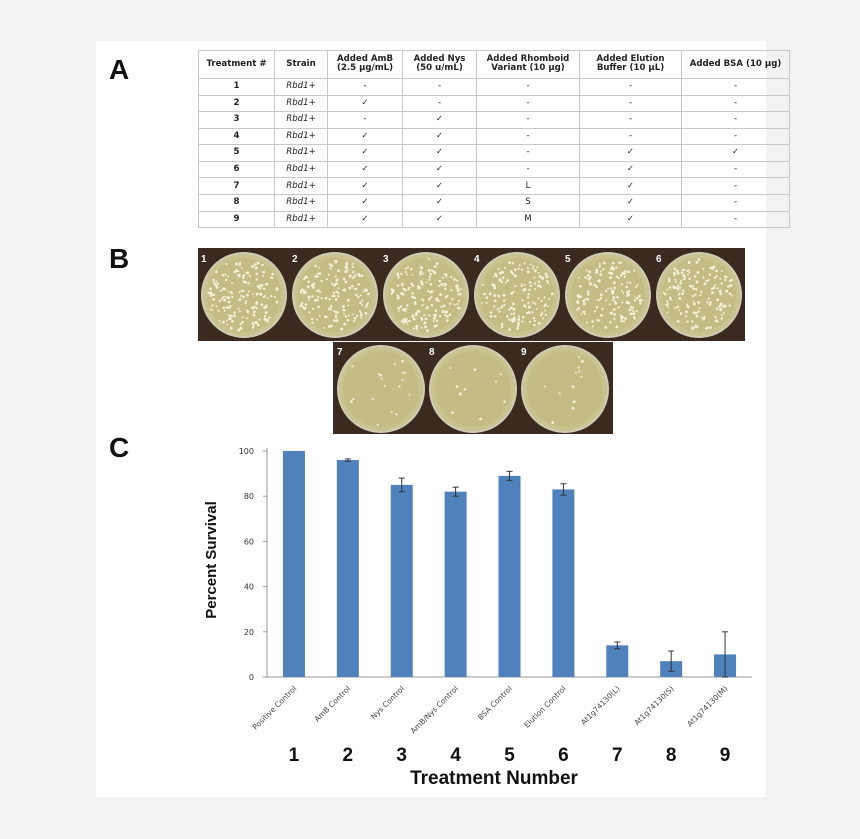  What do you see at coordinates (600, 705) in the screenshot?
I see `x-category-label: At1g74130(L)` at bounding box center [600, 705].